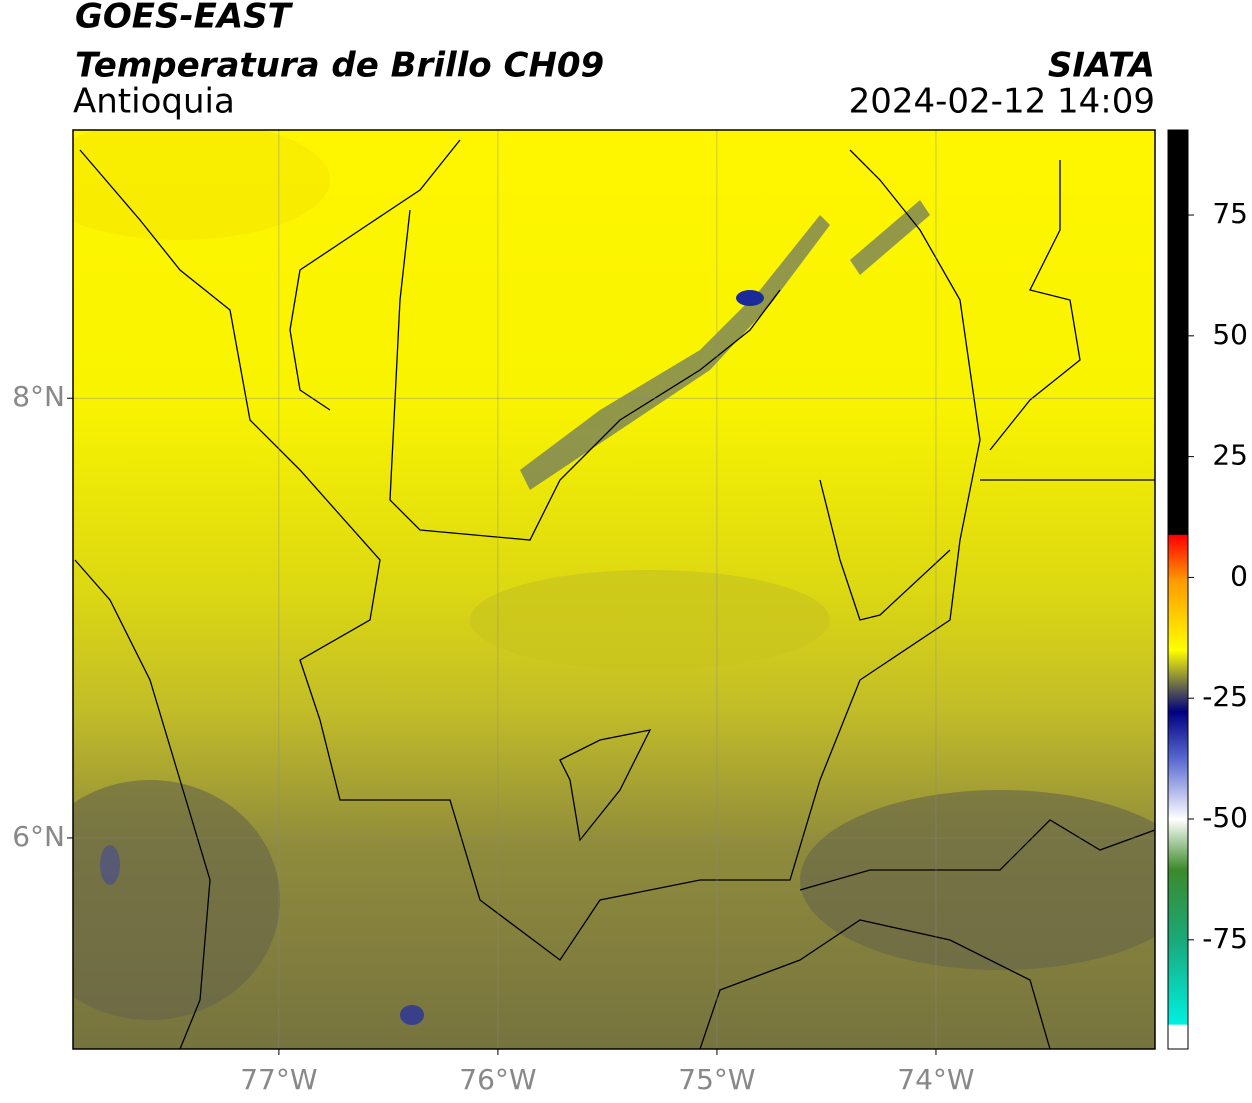 The height and width of the screenshot is (1103, 1252). What do you see at coordinates (1230, 455) in the screenshot?
I see `colorbar-tick-label: 25` at bounding box center [1230, 455].